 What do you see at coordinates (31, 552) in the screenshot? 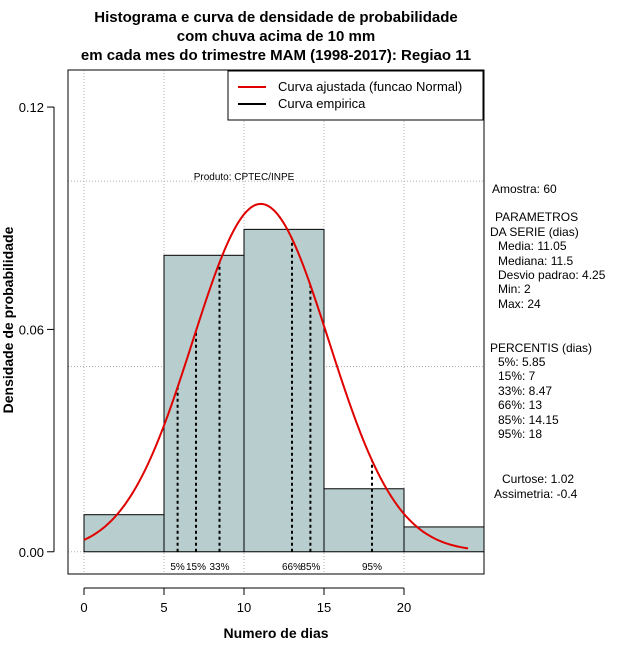
I see `y-tick-label-0: 0.00` at bounding box center [31, 552].